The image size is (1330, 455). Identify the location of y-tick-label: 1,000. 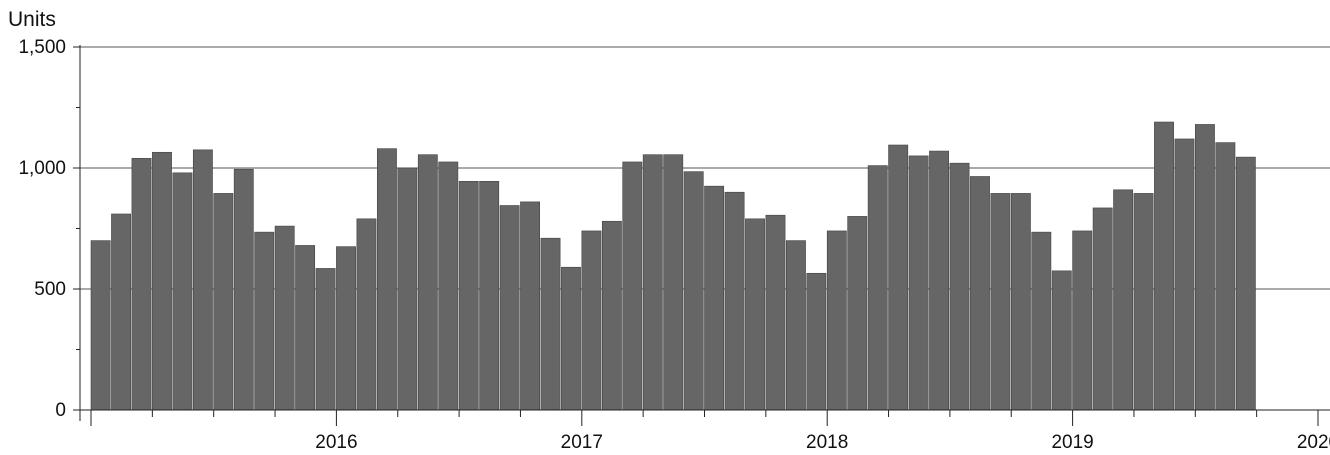
(42, 168).